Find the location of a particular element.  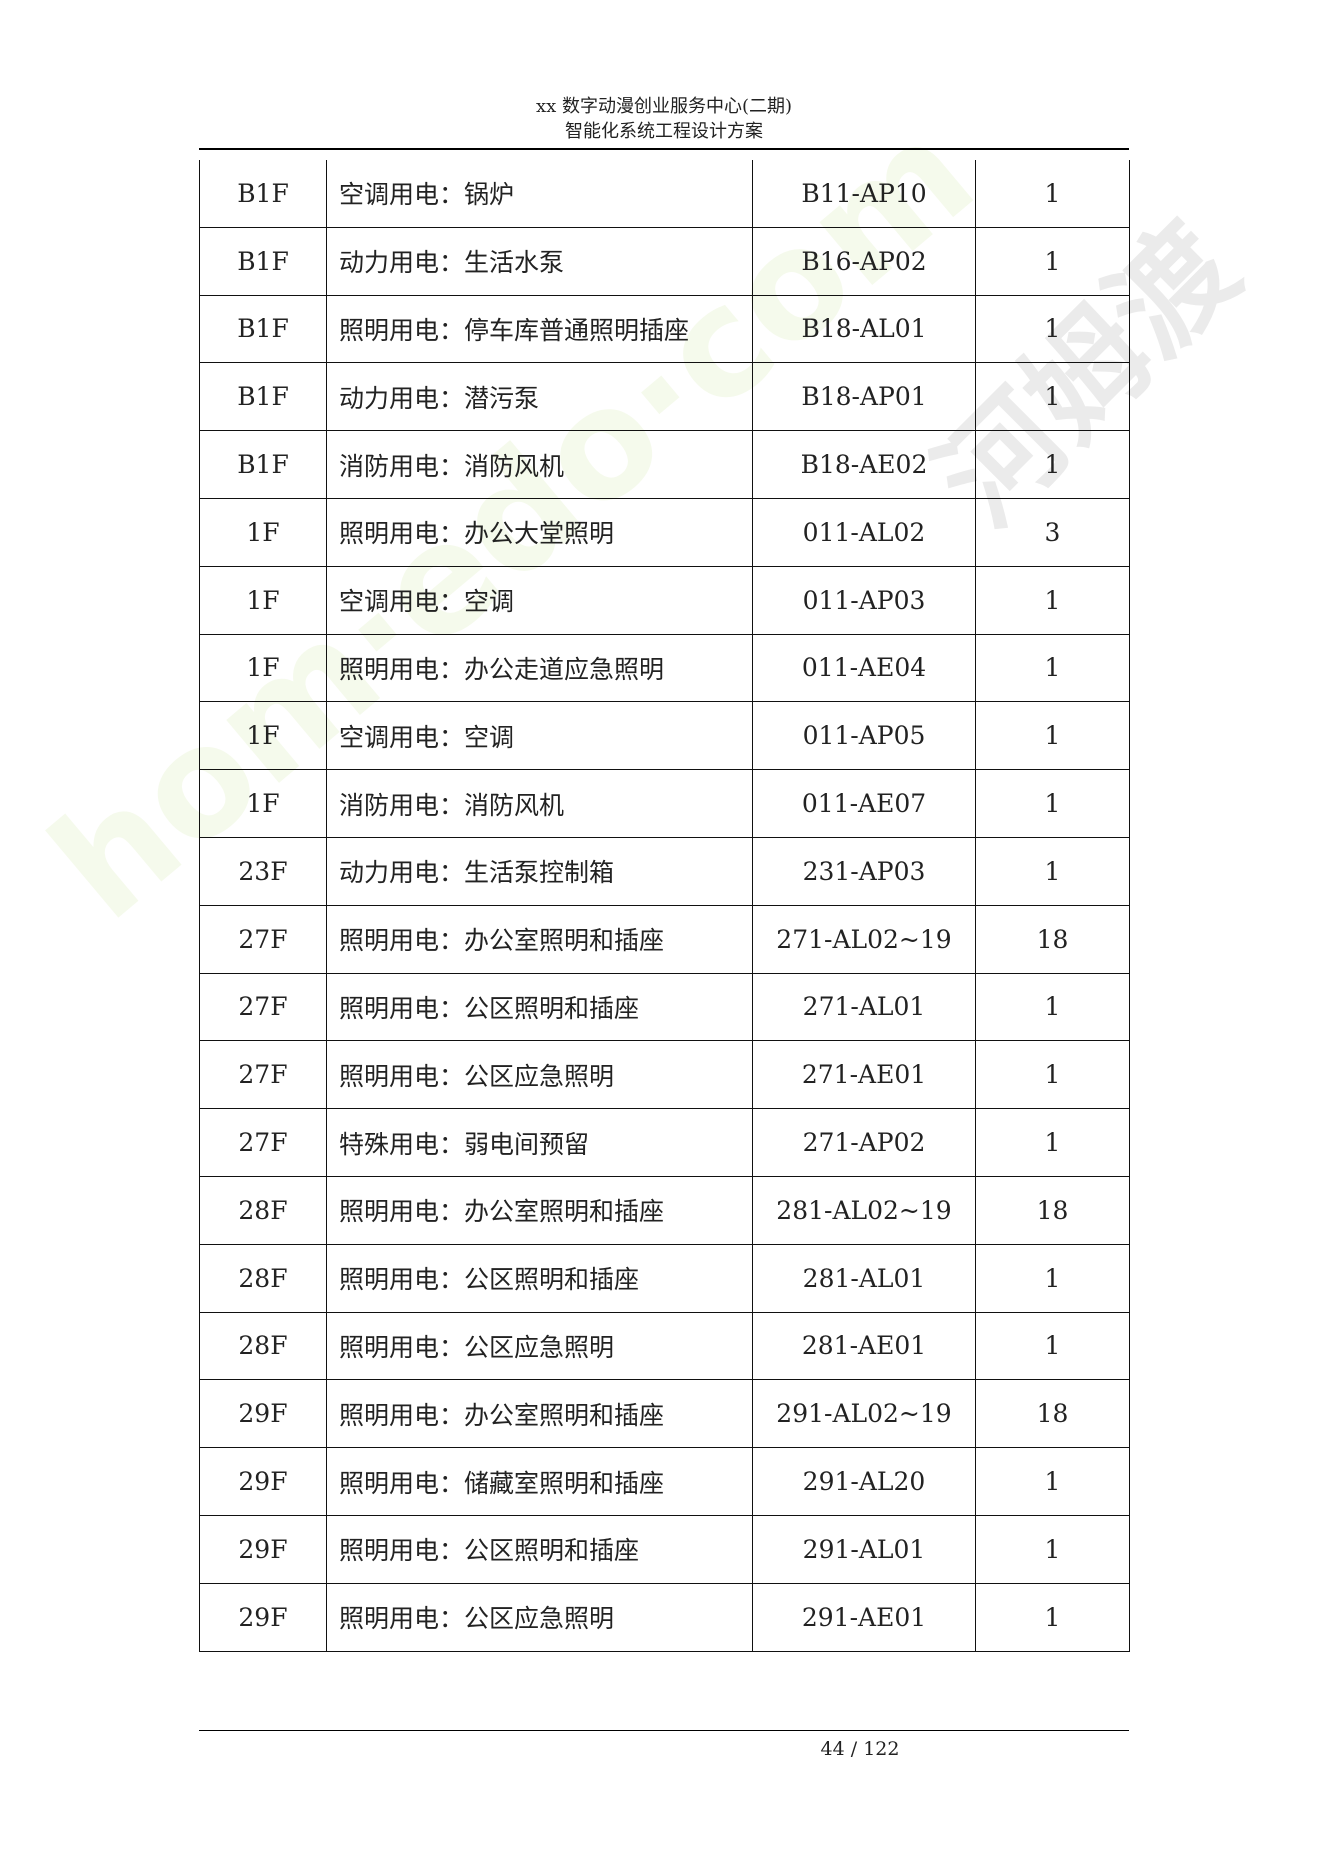

description-cell: 照明用电：办公大堂照明 is located at coordinates (539, 532).